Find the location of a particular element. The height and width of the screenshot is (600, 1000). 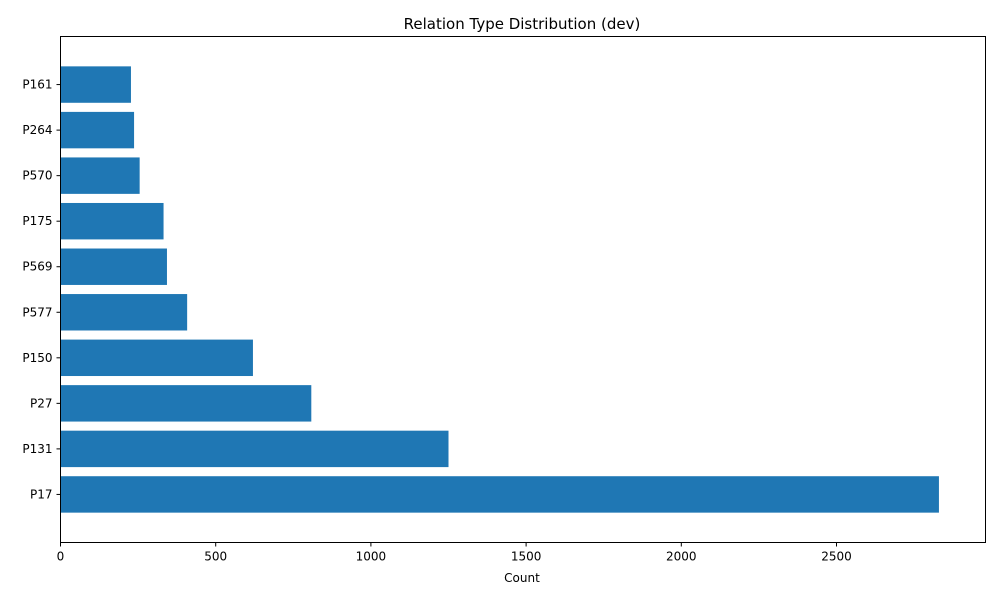

x-tick-label: 1500 is located at coordinates (526, 557).